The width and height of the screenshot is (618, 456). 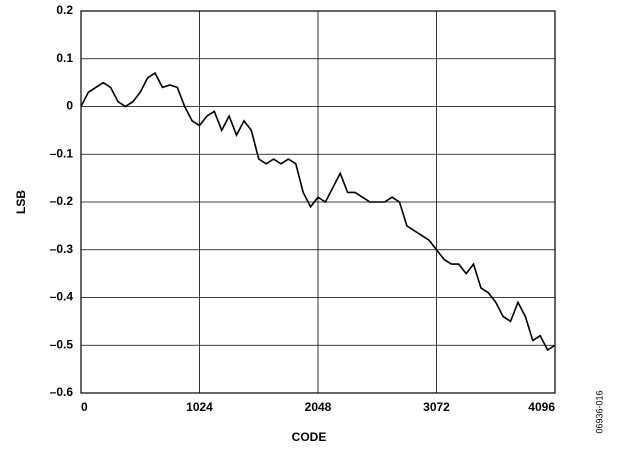 What do you see at coordinates (309, 437) in the screenshot?
I see `x-axis-label: CODE` at bounding box center [309, 437].